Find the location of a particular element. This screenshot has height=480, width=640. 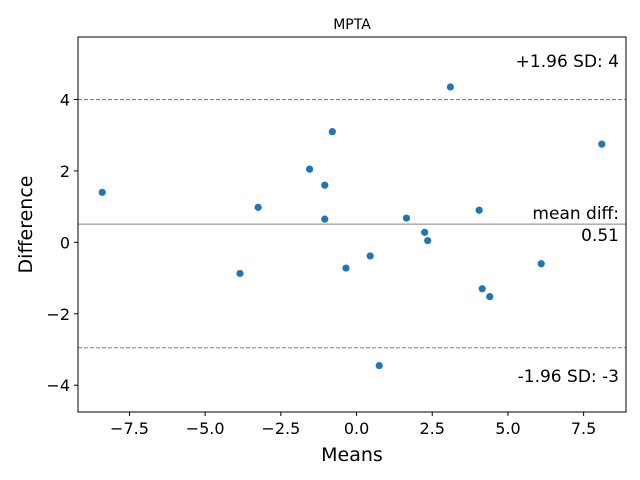

x-axis-ticks: −7.5 −5.0 −2.5 0.0 2.5 5.0 7.5 is located at coordinates (353, 425).